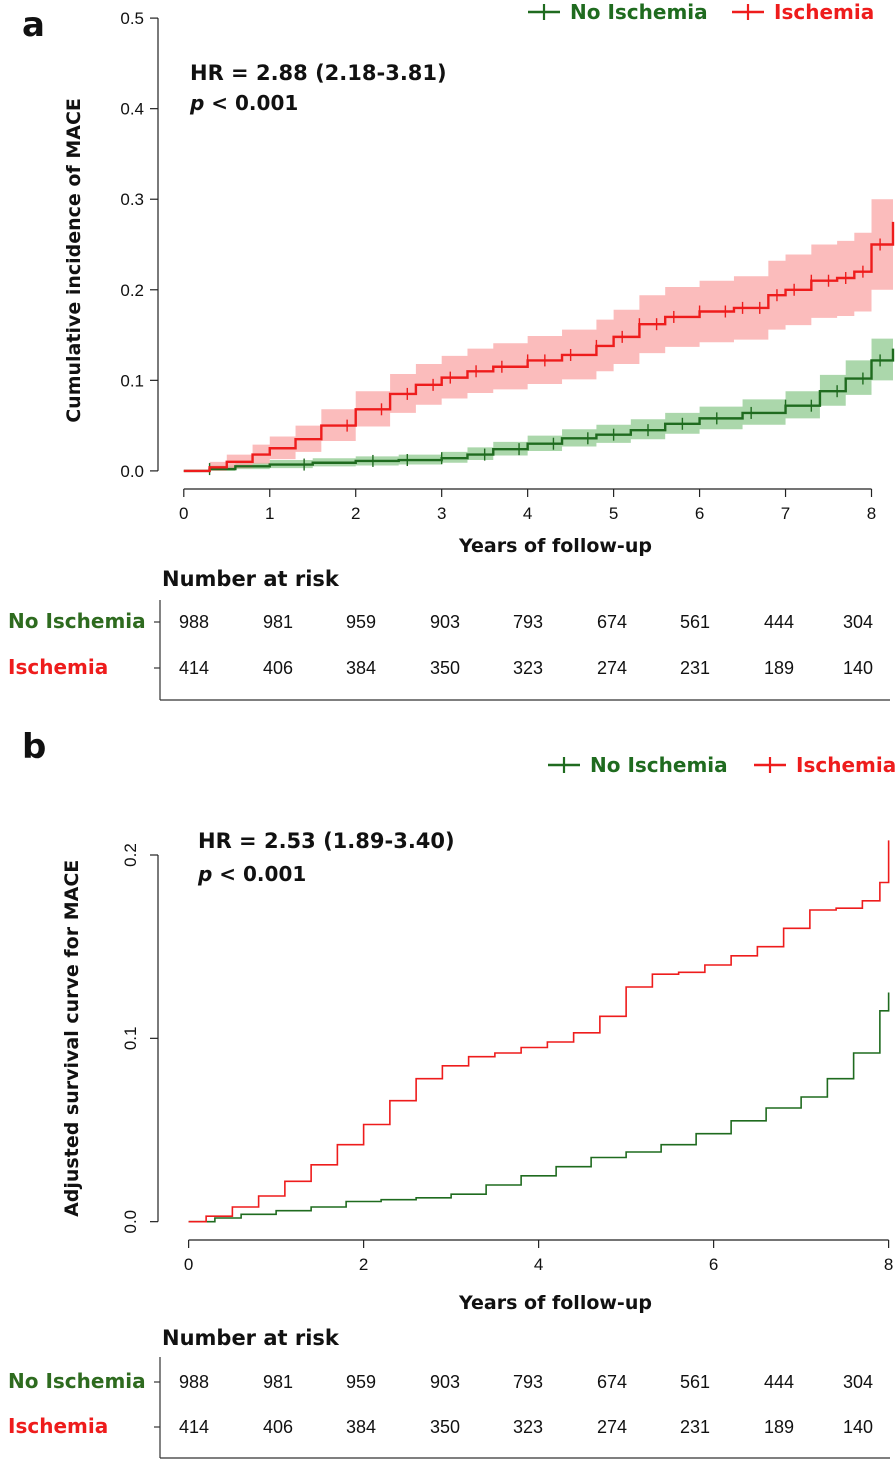 Image resolution: width=896 pixels, height=1461 pixels. Describe the element at coordinates (613, 513) in the screenshot. I see `x-tick-label: 5` at that location.